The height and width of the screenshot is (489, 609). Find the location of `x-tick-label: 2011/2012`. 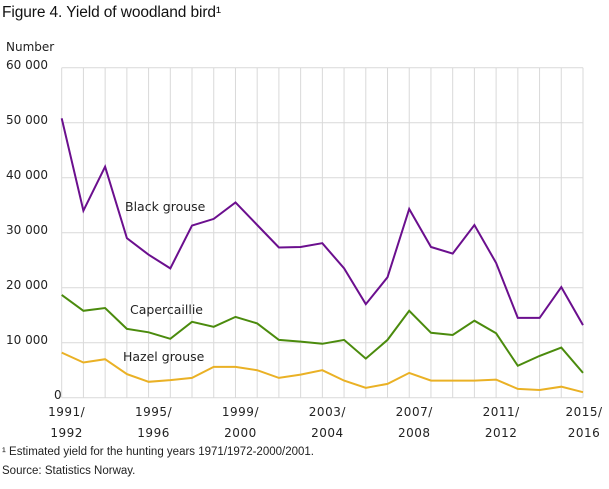

x-tick-label: 2011/2012 is located at coordinates (501, 422).